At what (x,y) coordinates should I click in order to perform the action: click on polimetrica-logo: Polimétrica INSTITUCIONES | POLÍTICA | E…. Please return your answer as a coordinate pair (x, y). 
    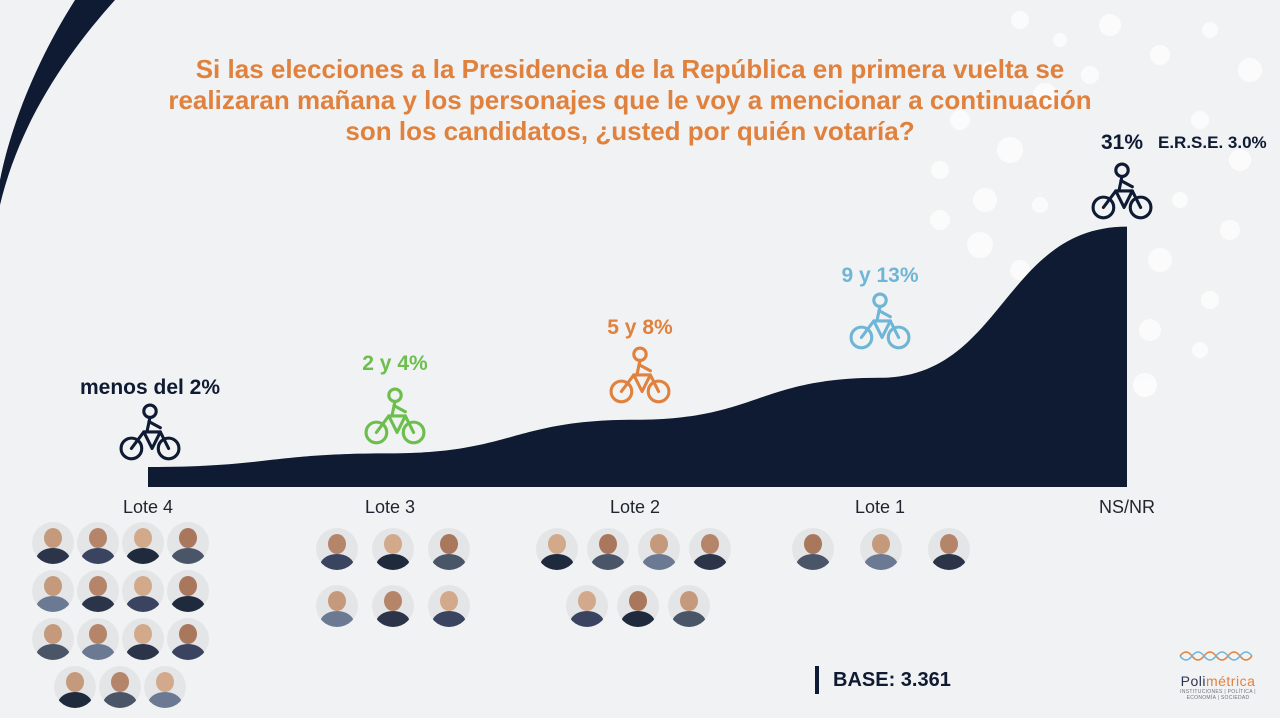
    Looking at the image, I should click on (1218, 673).